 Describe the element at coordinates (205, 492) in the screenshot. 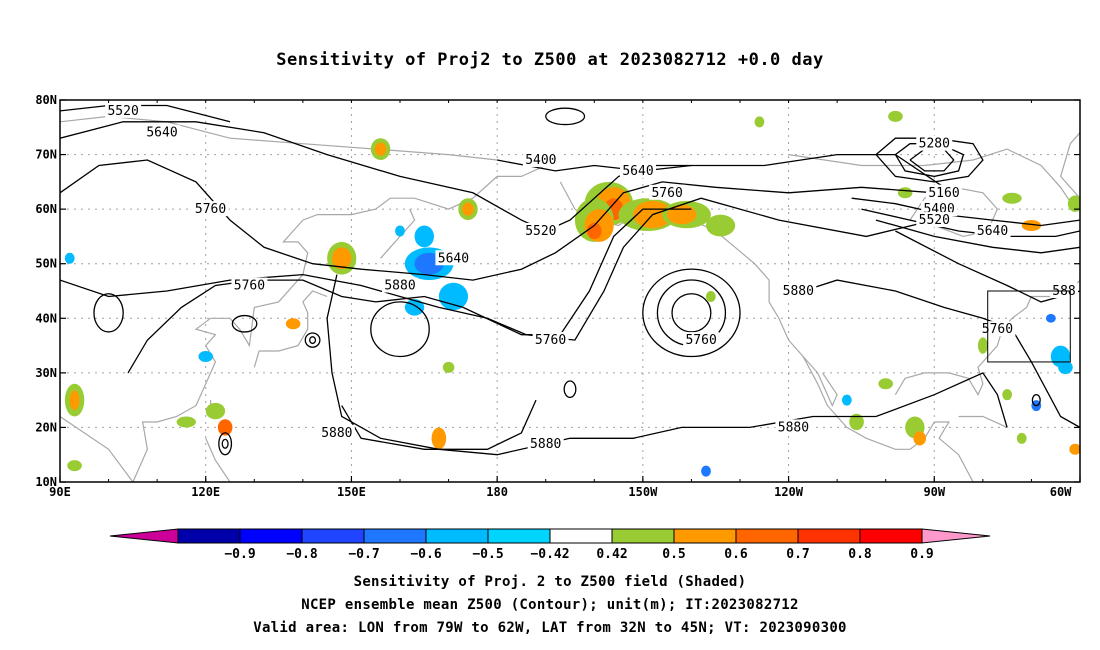

I see `lon-tick-label: 120E` at that location.